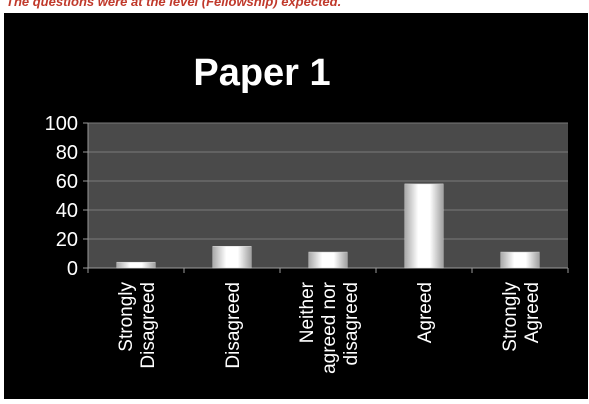 The height and width of the screenshot is (404, 589). Describe the element at coordinates (425, 312) in the screenshot. I see `x-tick-label: Agreed` at that location.